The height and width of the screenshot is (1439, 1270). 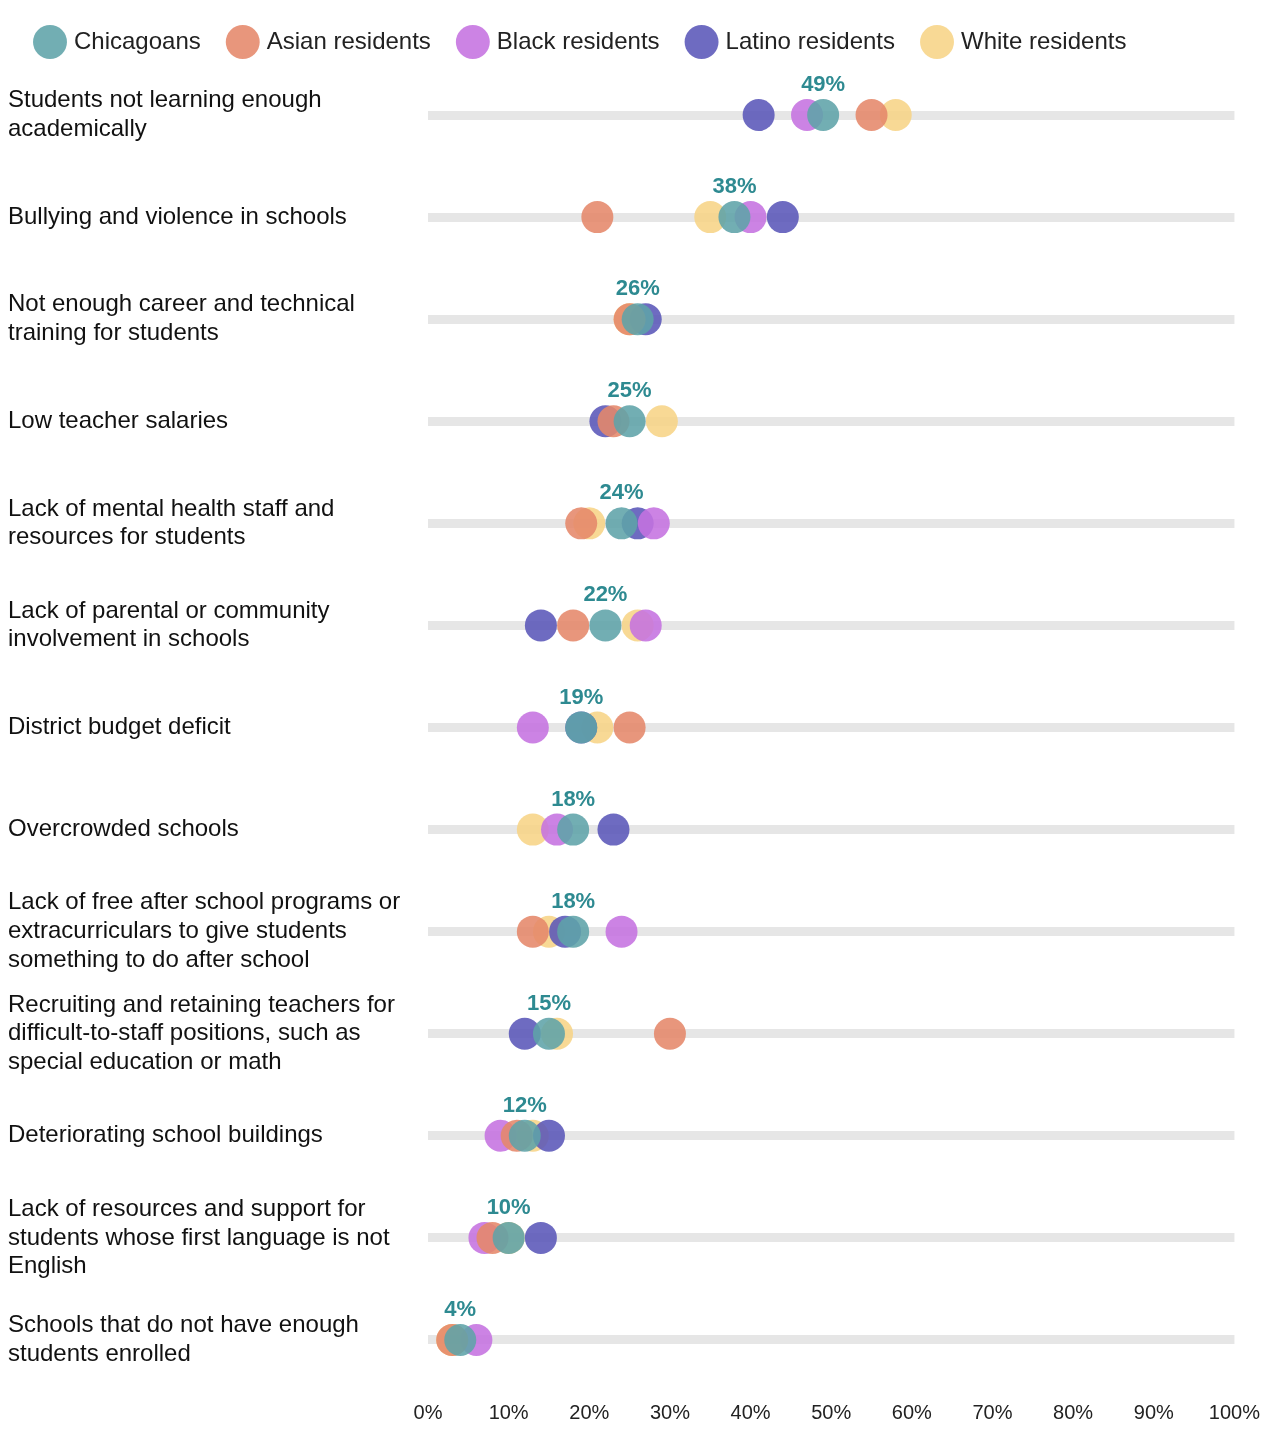 What do you see at coordinates (165, 113) in the screenshot?
I see `y-tick-label: Students not learning enough academically` at bounding box center [165, 113].